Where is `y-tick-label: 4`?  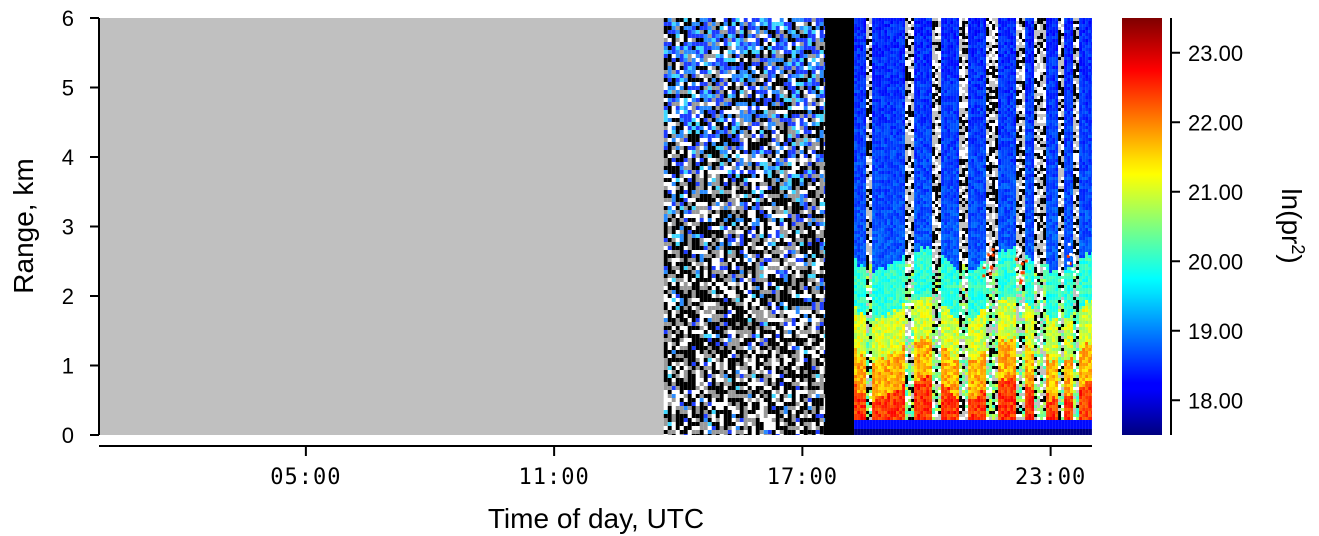 y-tick-label: 4 is located at coordinates (68, 157).